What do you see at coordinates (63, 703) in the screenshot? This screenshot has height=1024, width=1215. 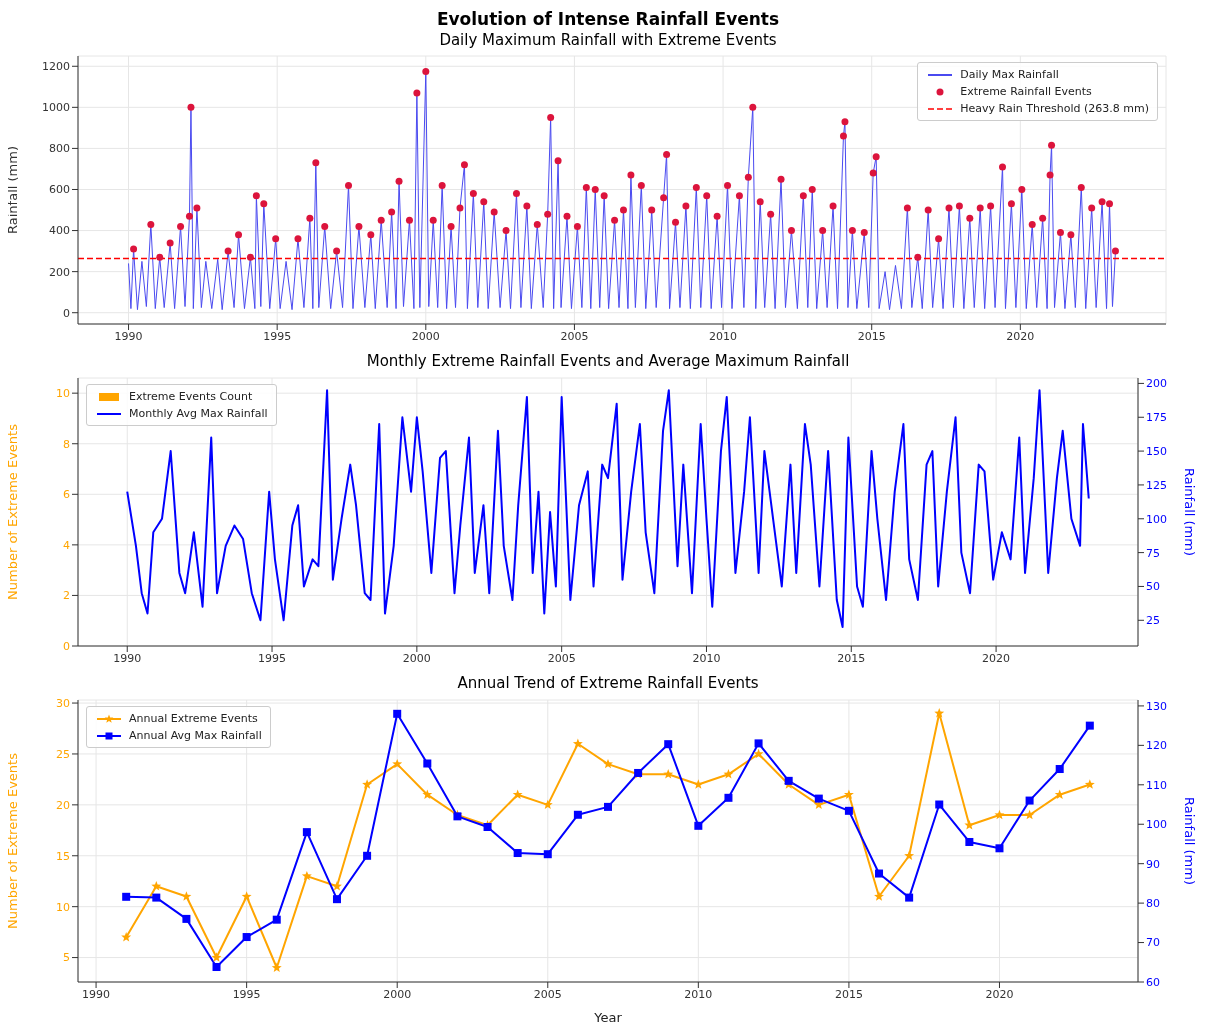 I see `y-tick-label: 30` at bounding box center [63, 703].